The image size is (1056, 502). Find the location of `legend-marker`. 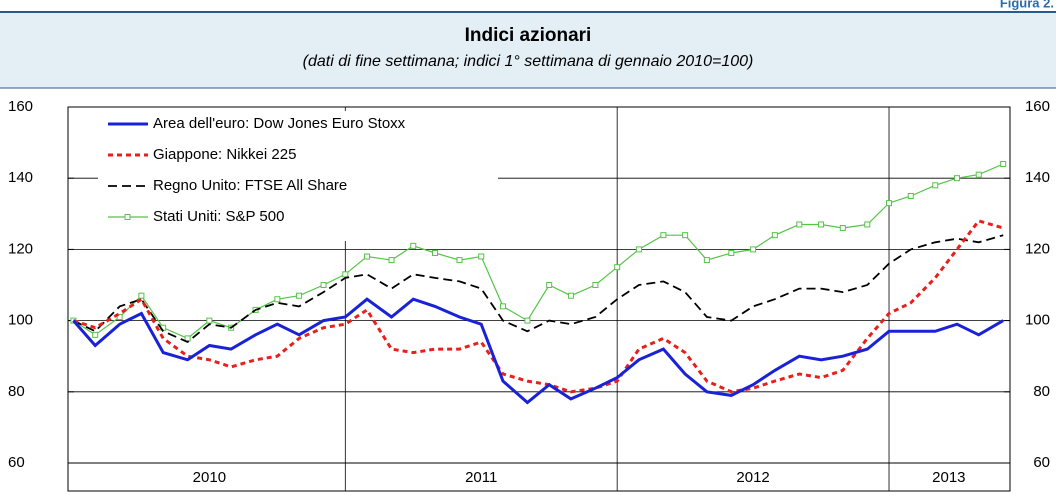

legend-marker is located at coordinates (127, 217).